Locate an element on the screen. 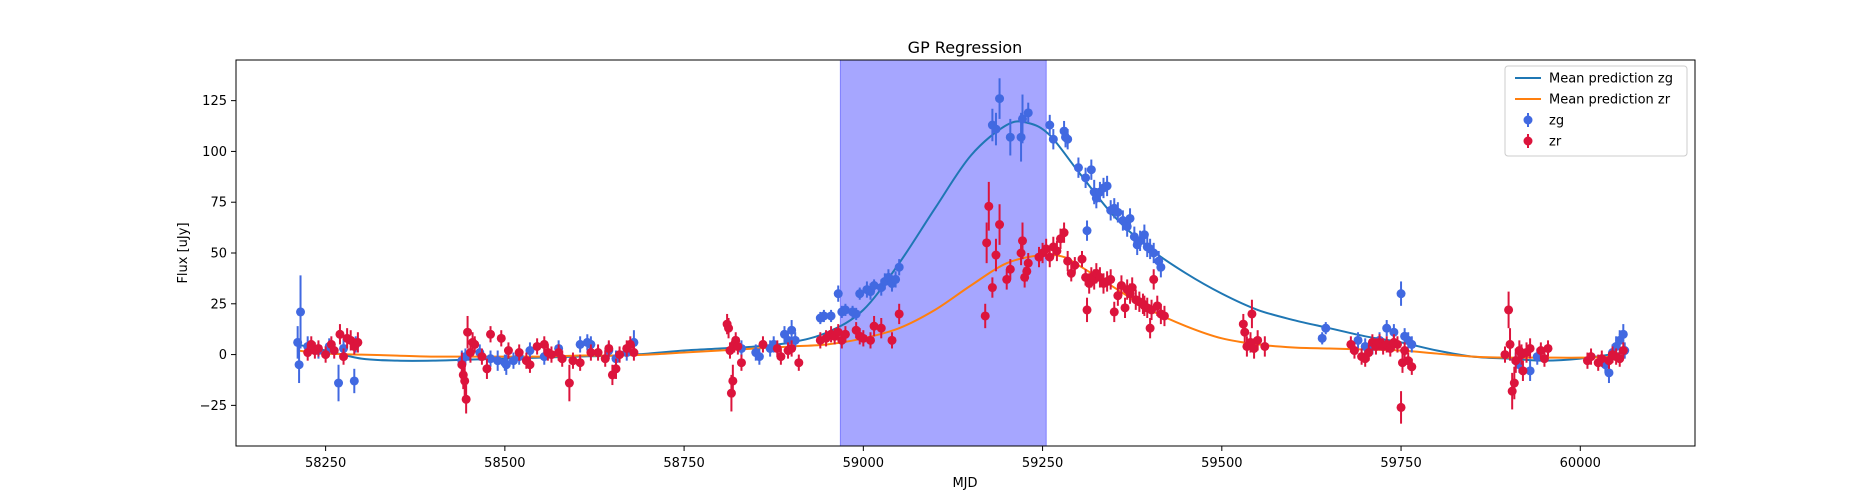  shaded-region-layer is located at coordinates (943, 253).